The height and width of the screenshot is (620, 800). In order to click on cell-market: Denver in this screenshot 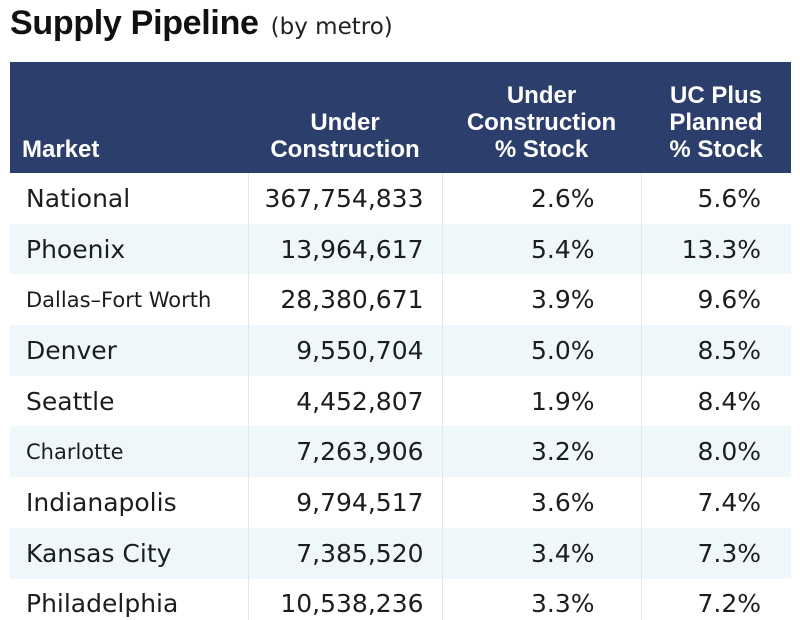, I will do `click(129, 350)`.